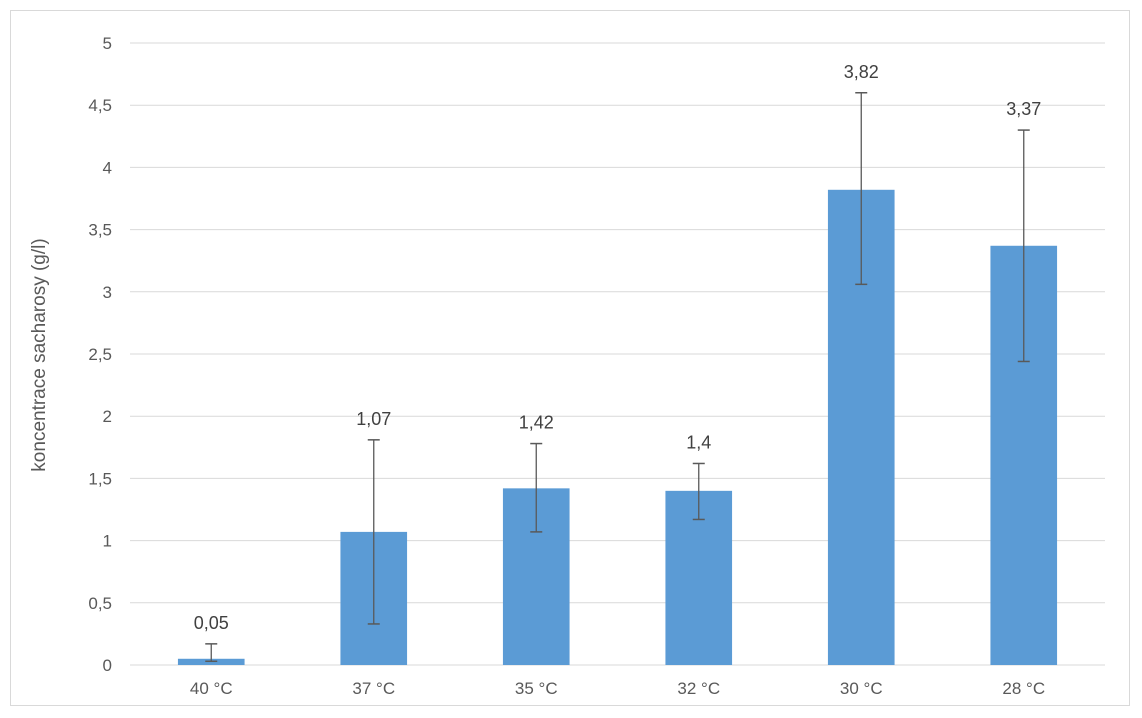  Describe the element at coordinates (536, 688) in the screenshot. I see `x-tick-label: 35 °C` at that location.